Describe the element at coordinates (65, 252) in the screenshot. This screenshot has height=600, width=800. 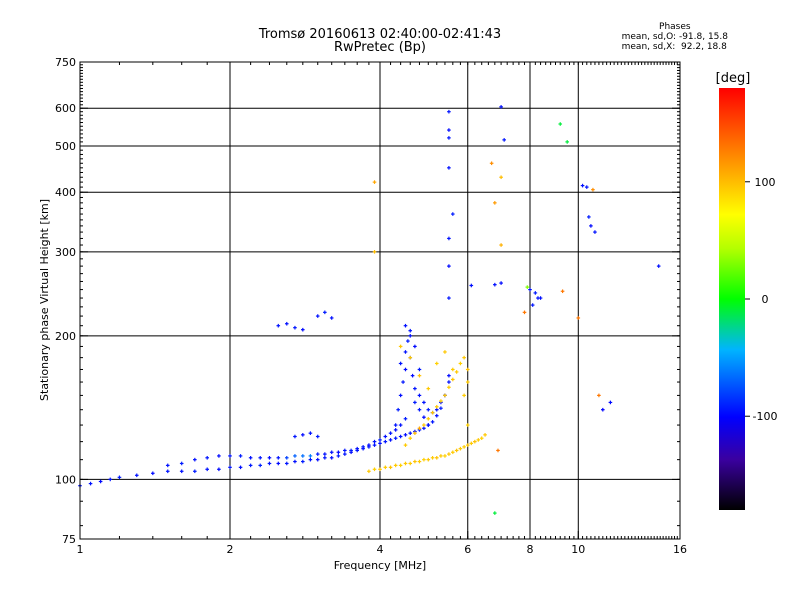
I see `y-tick-label: 300` at that location.